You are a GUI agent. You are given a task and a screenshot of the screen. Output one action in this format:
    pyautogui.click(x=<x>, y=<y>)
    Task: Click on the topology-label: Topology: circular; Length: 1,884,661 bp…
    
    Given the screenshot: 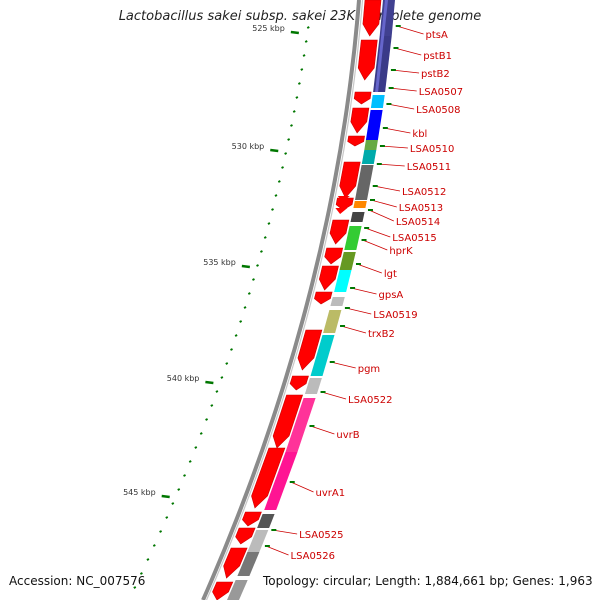 What is the action you would take?
    pyautogui.click(x=428, y=581)
    